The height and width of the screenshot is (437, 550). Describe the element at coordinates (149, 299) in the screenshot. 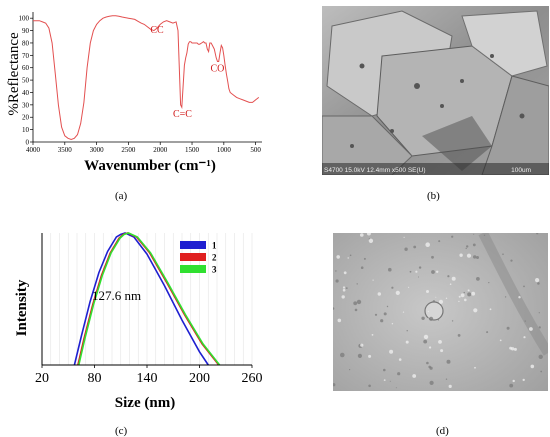

I see `dls-series-line` at that location.